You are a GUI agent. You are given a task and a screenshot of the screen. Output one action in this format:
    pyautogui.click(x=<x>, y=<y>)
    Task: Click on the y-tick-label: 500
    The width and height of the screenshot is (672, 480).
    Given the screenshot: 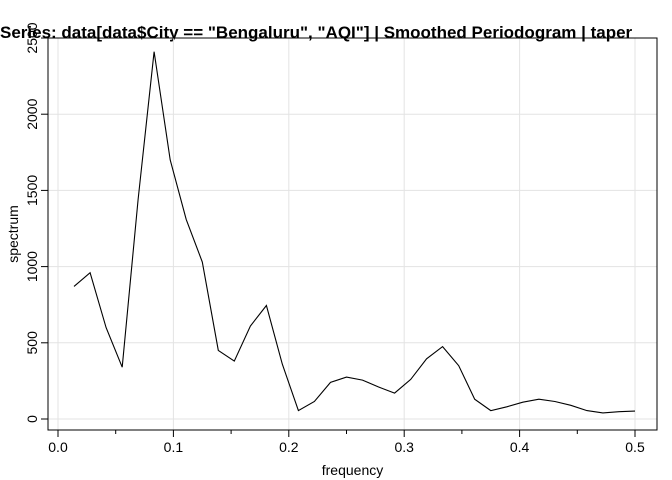 What is the action you would take?
    pyautogui.click(x=32, y=343)
    